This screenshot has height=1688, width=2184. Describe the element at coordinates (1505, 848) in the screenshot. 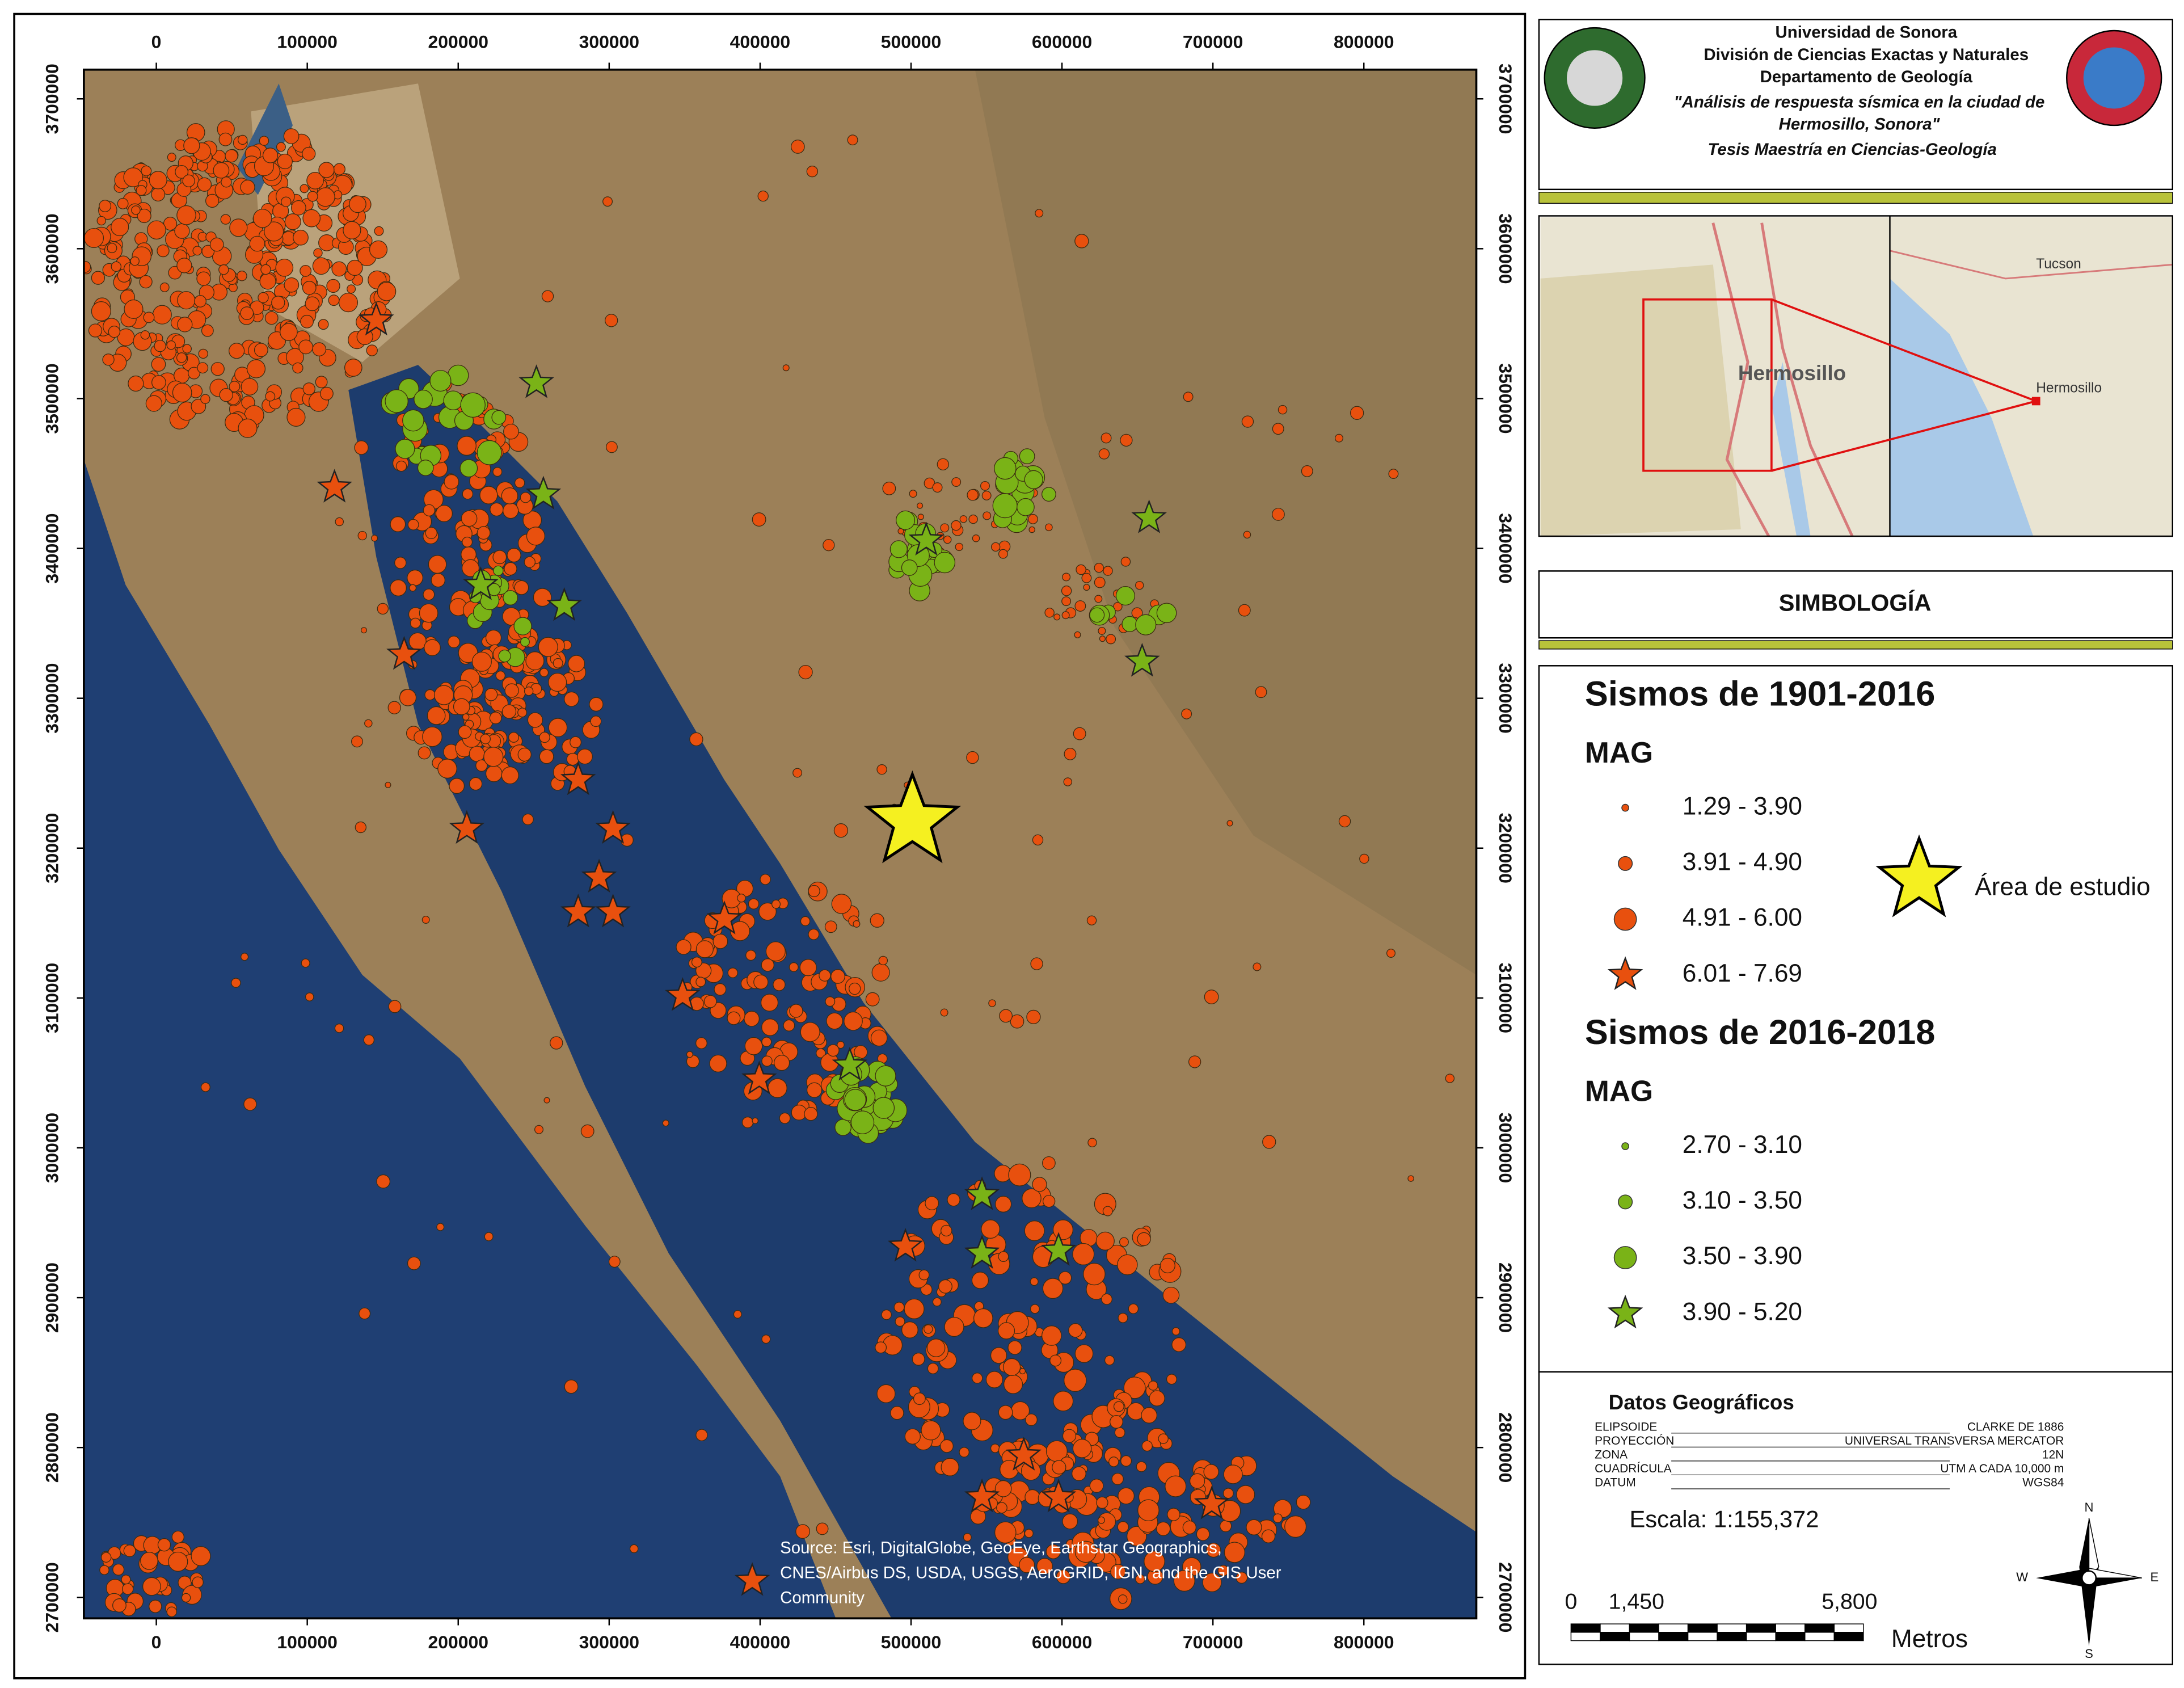

I see `y-tick-label: 3200000` at that location.